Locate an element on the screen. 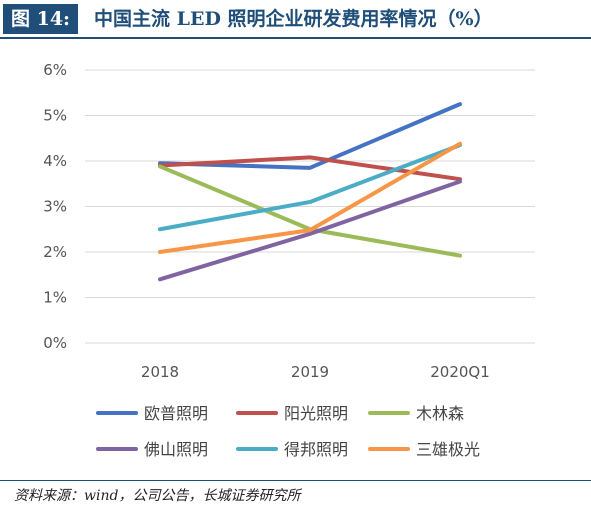  y-tick-label: 0% is located at coordinates (55, 343).